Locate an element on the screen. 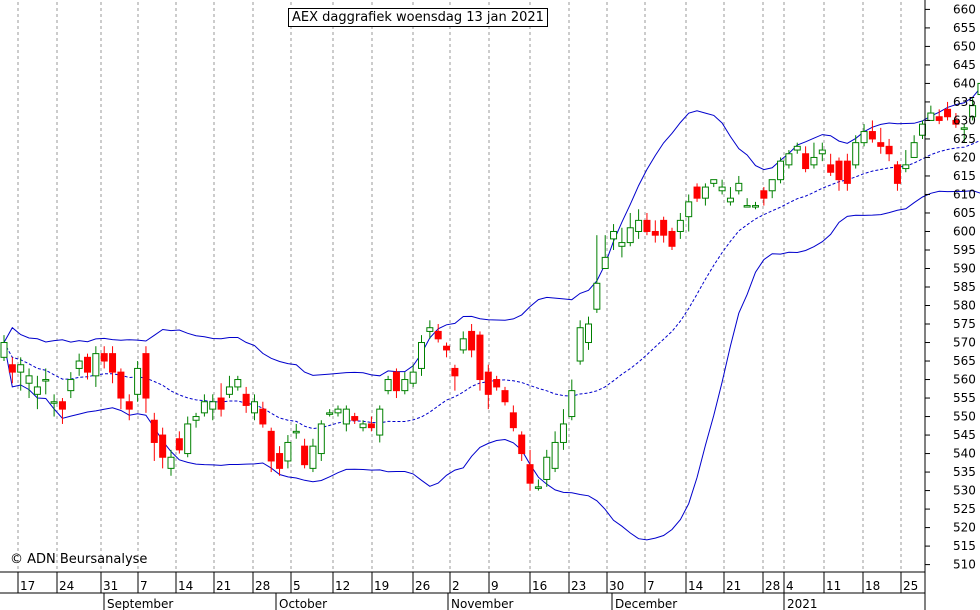  price-tick-label: 535 is located at coordinates (964, 472).